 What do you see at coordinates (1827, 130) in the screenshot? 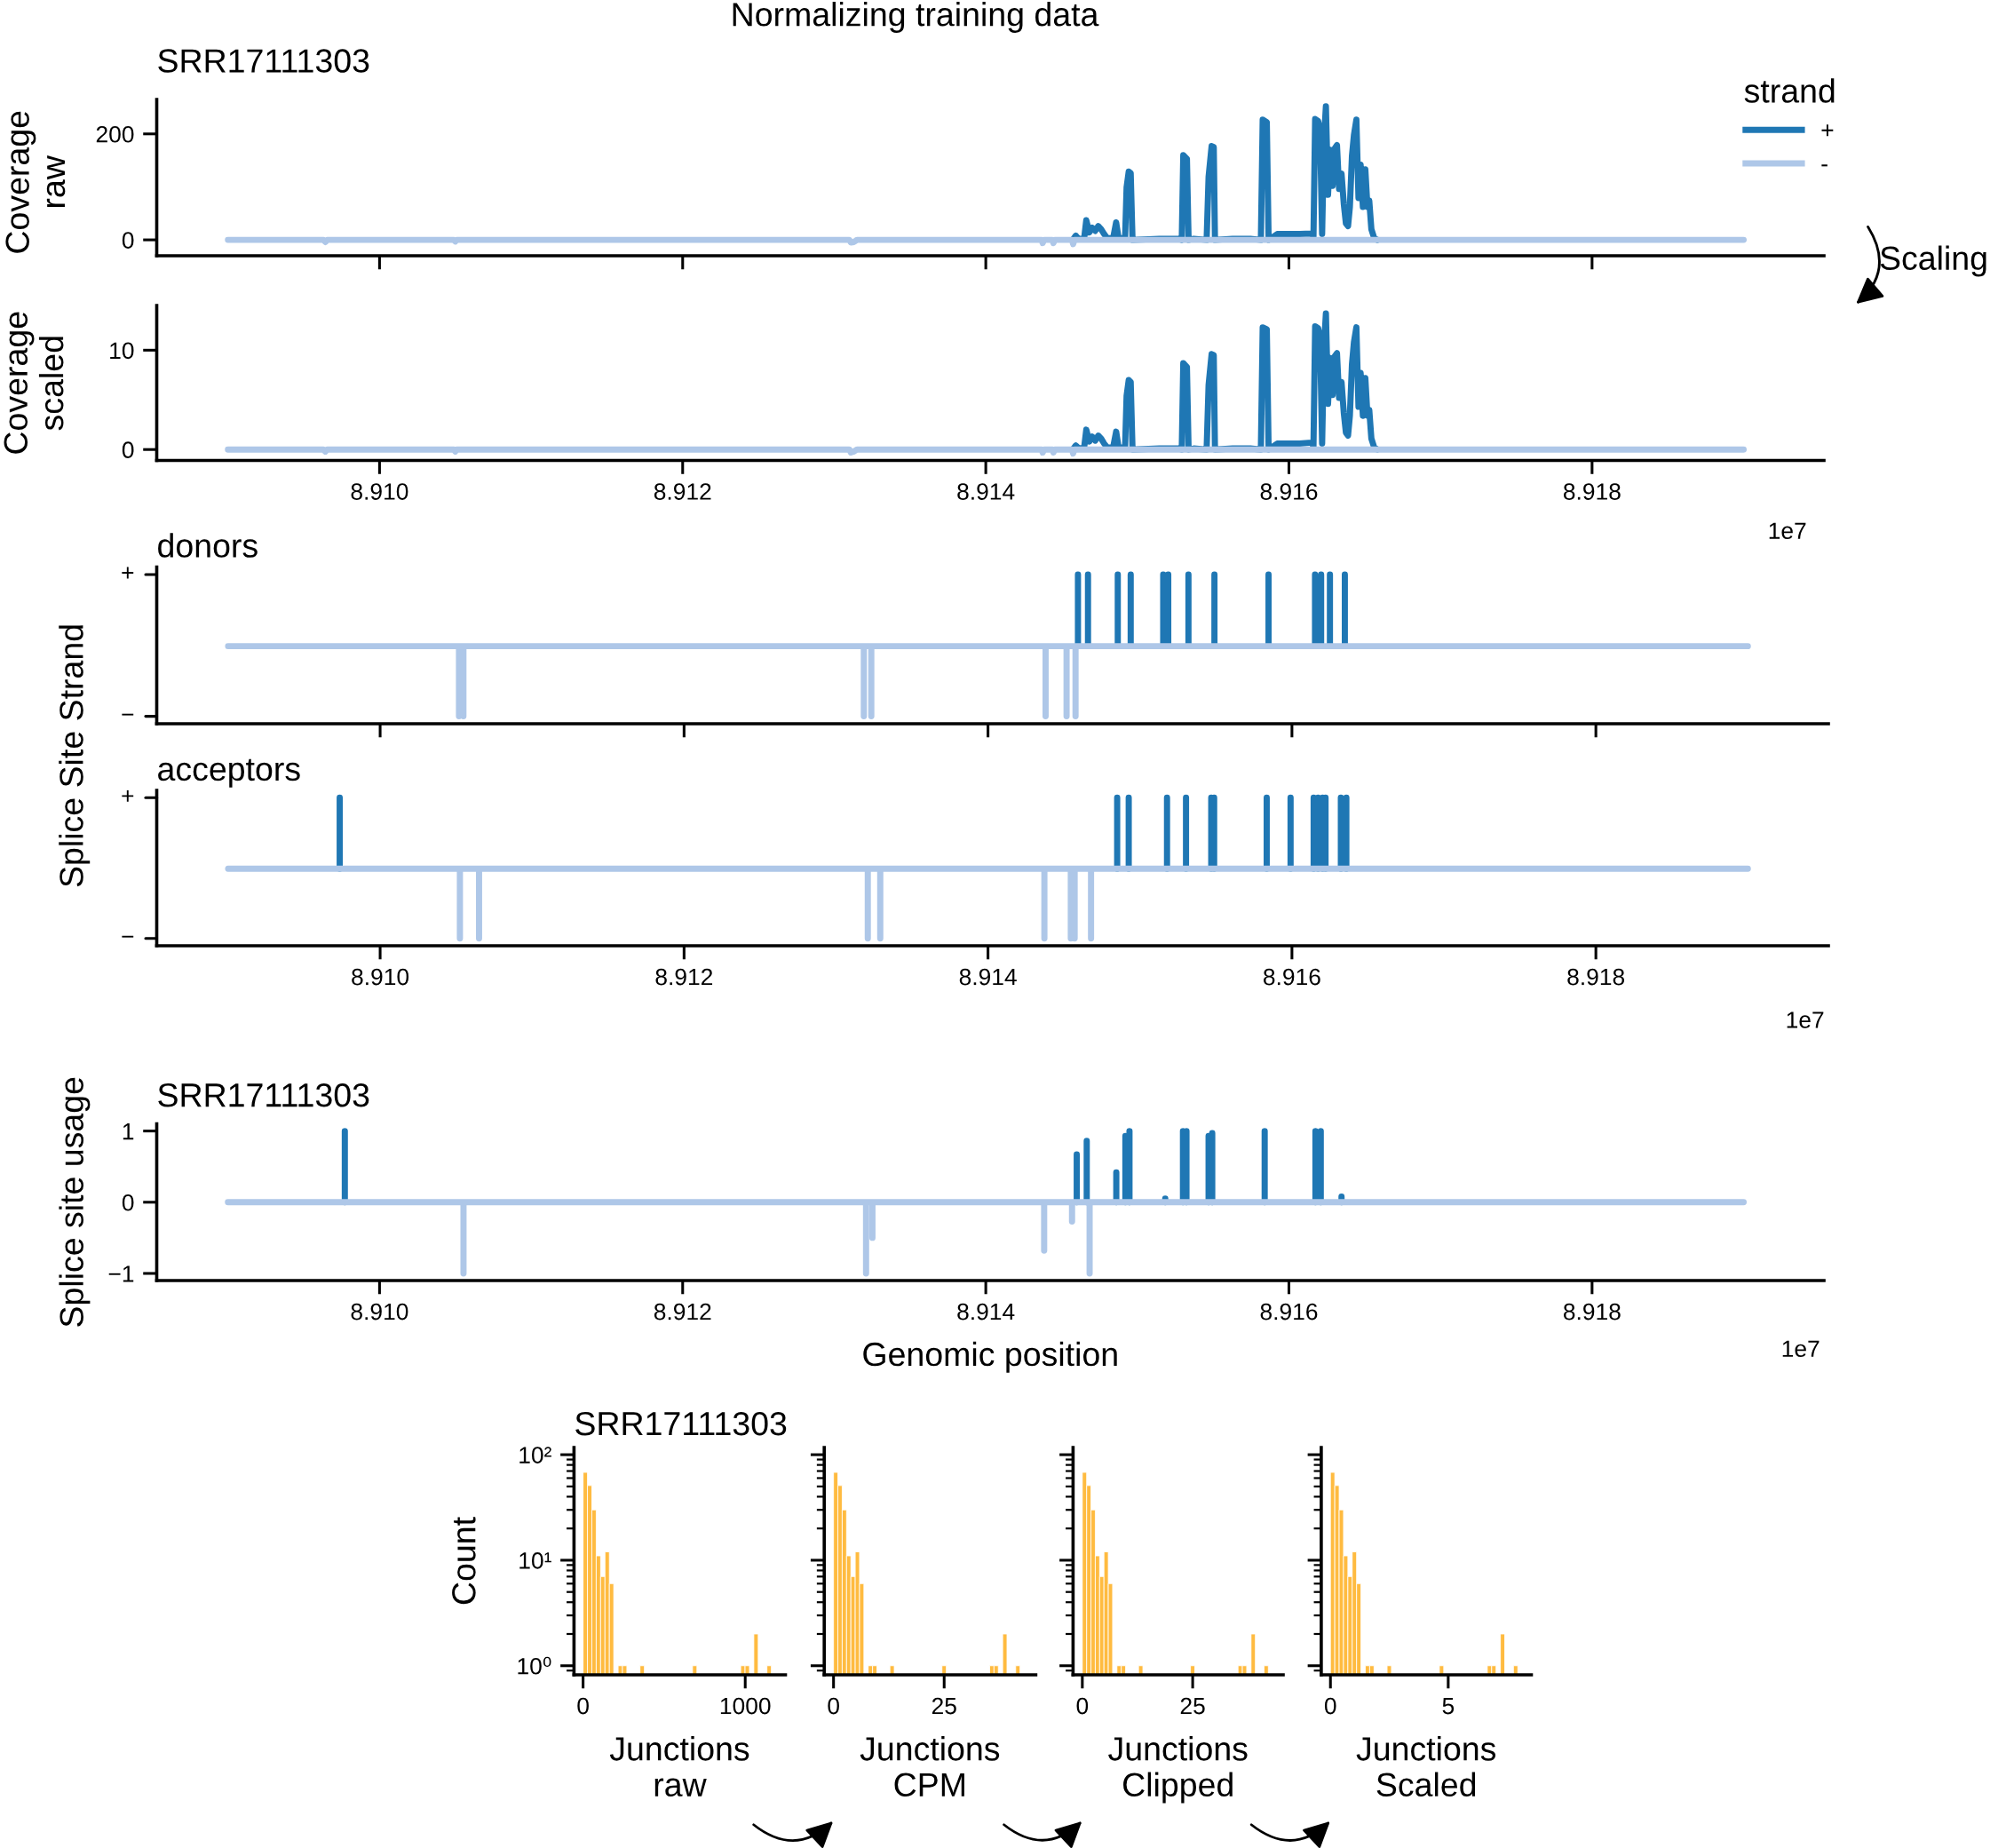
I see `legend-label: +` at bounding box center [1827, 130].